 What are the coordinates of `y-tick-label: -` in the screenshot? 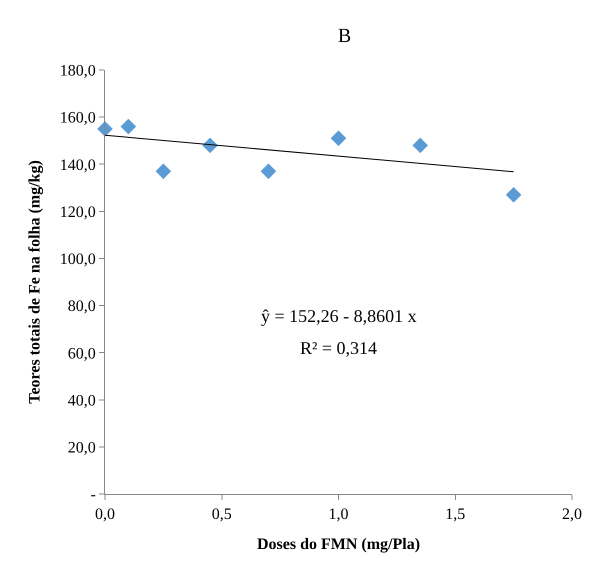 It's located at (93, 495).